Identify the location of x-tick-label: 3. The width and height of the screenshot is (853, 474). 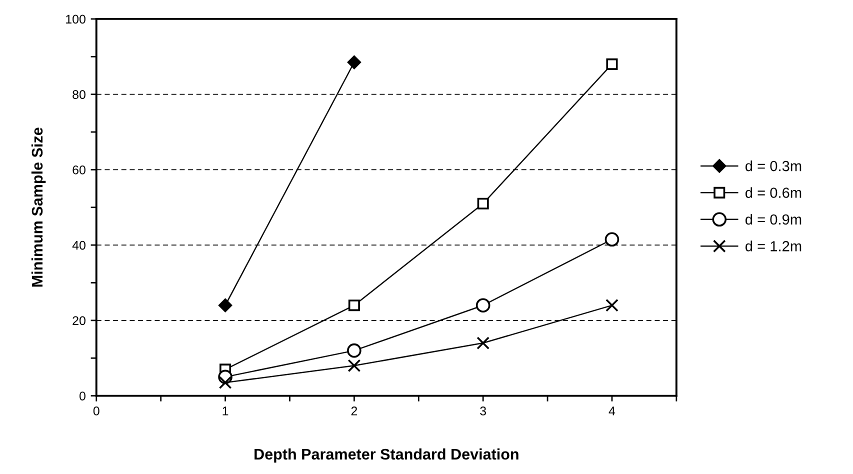
(483, 411).